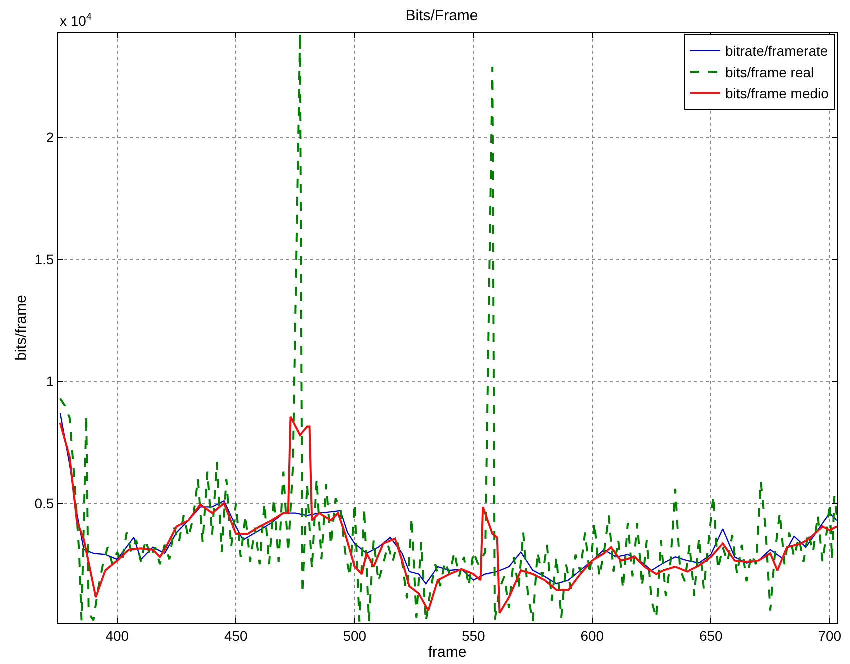 This screenshot has width=850, height=664. I want to click on y-tick-label: 1.5, so click(44, 260).